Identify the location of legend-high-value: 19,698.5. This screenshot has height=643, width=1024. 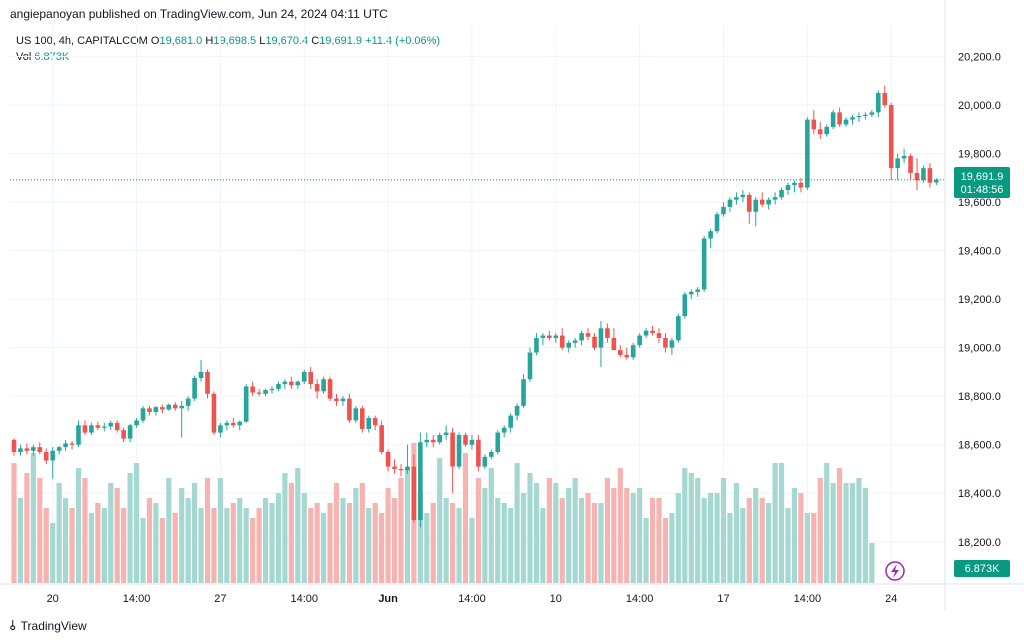
(235, 41).